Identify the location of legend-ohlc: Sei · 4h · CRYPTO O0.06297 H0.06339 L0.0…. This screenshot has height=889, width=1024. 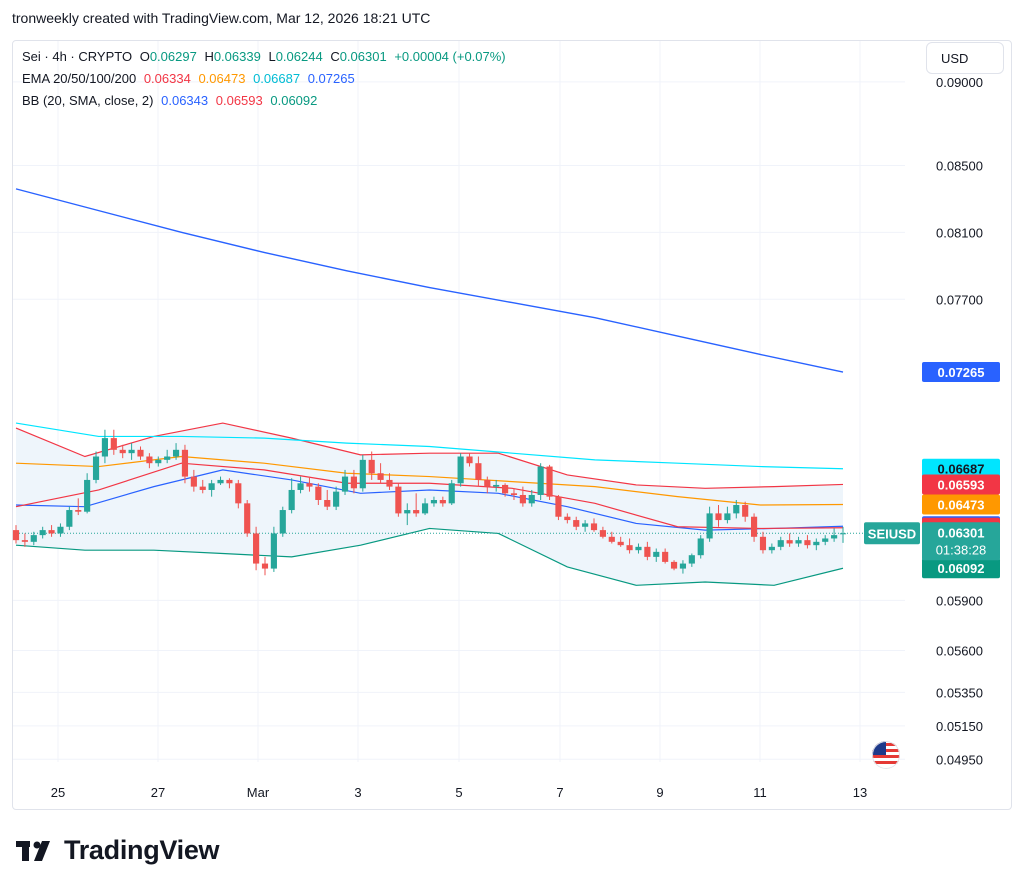
(266, 56).